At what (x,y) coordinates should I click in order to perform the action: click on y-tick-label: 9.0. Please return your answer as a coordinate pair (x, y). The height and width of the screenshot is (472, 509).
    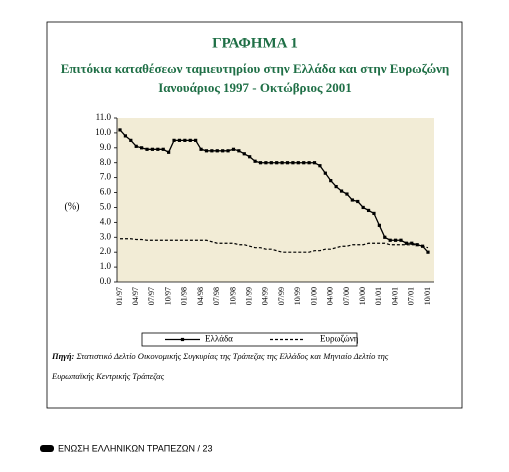
    Looking at the image, I should click on (106, 147).